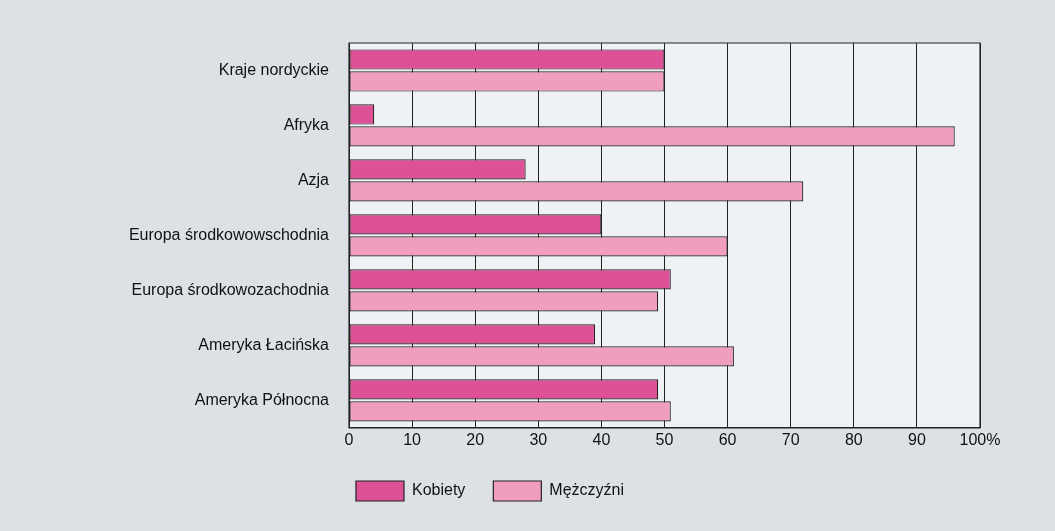 Image resolution: width=1055 pixels, height=531 pixels. What do you see at coordinates (475, 439) in the screenshot?
I see `x-tick-label: 20` at bounding box center [475, 439].